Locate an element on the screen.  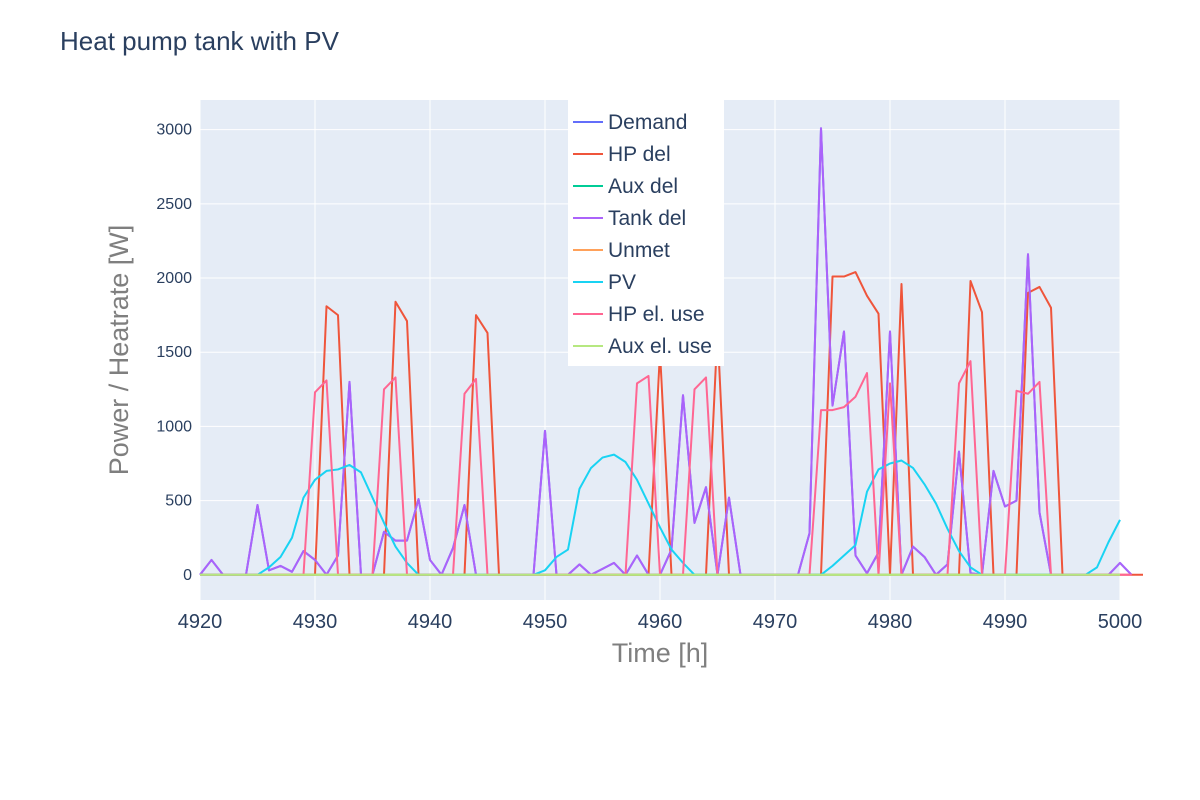
y-tick-label: 2500 is located at coordinates (174, 204).